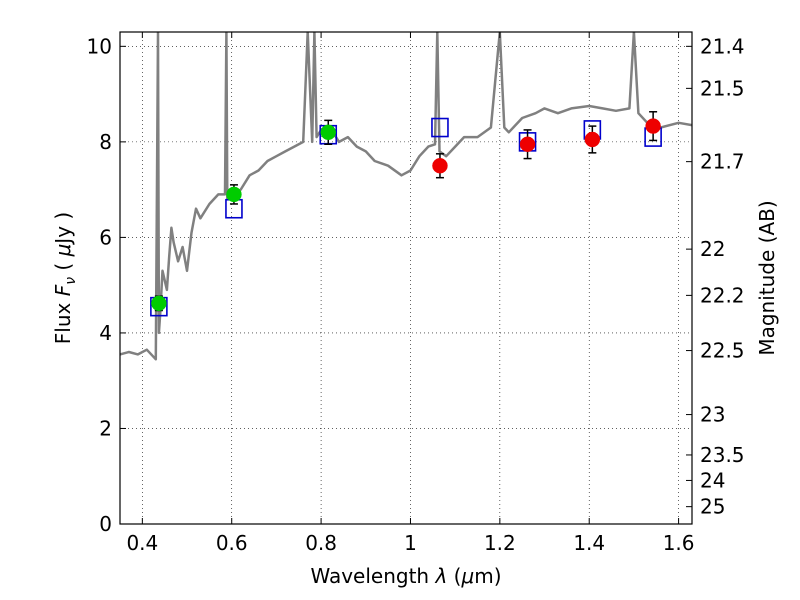 This screenshot has width=800, height=600. I want to click on y-axis-label-text: Flux Fν ( μJy ), so click(65, 278).